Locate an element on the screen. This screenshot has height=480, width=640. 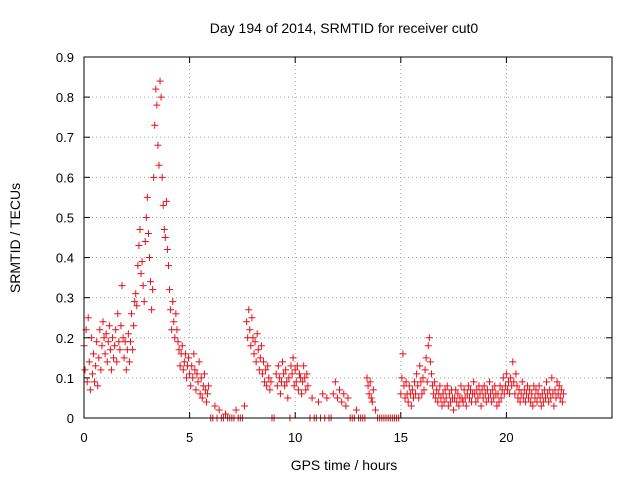
y-tick-label: 0.9 is located at coordinates (65, 57).